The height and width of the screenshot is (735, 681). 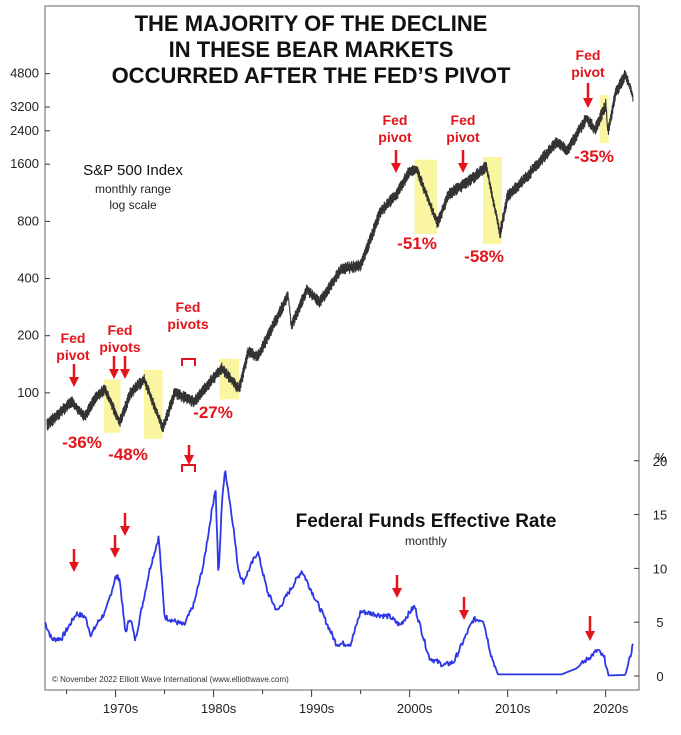 What do you see at coordinates (133, 189) in the screenshot?
I see `sp500-sub-range: monthly range` at bounding box center [133, 189].